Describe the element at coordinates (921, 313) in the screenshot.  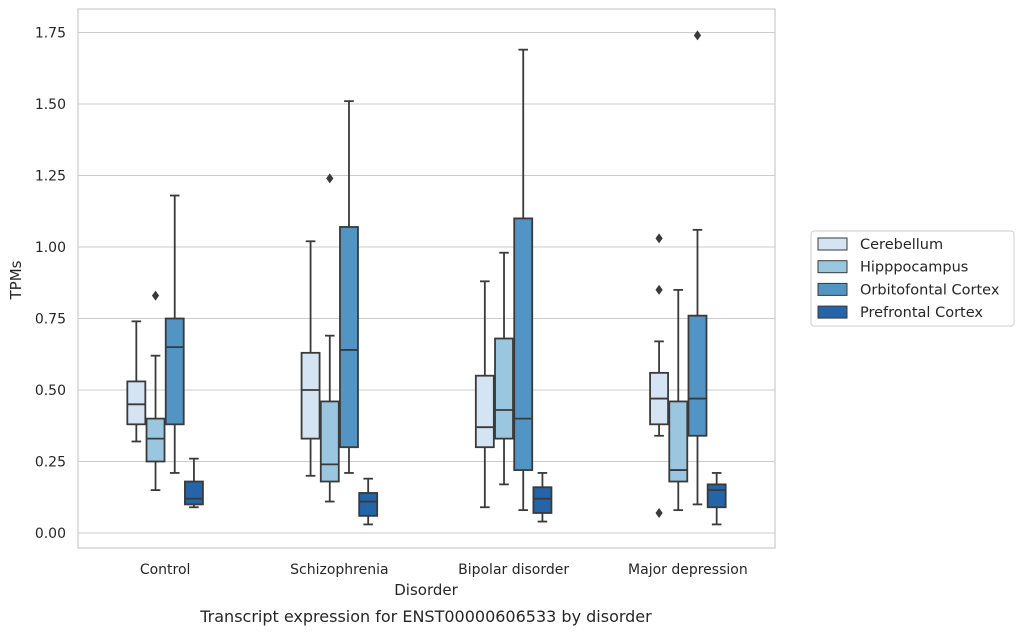
I see `legend-label: Prefrontal Cortex` at that location.